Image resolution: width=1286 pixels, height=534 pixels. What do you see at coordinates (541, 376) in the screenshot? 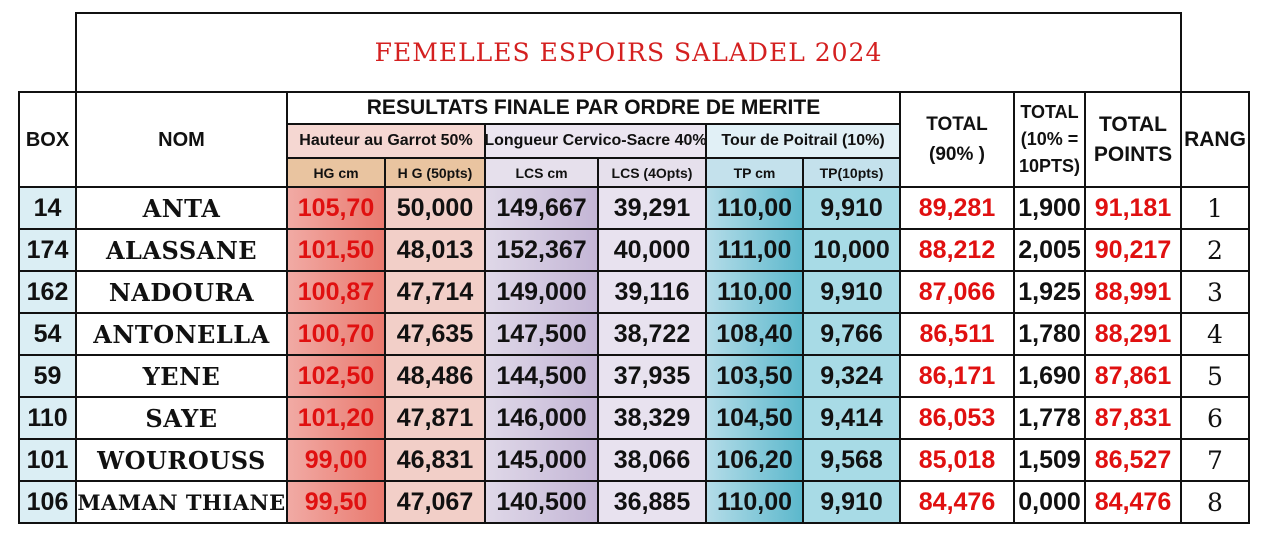
I see `cell-lcs-cm: 144,500` at bounding box center [541, 376].